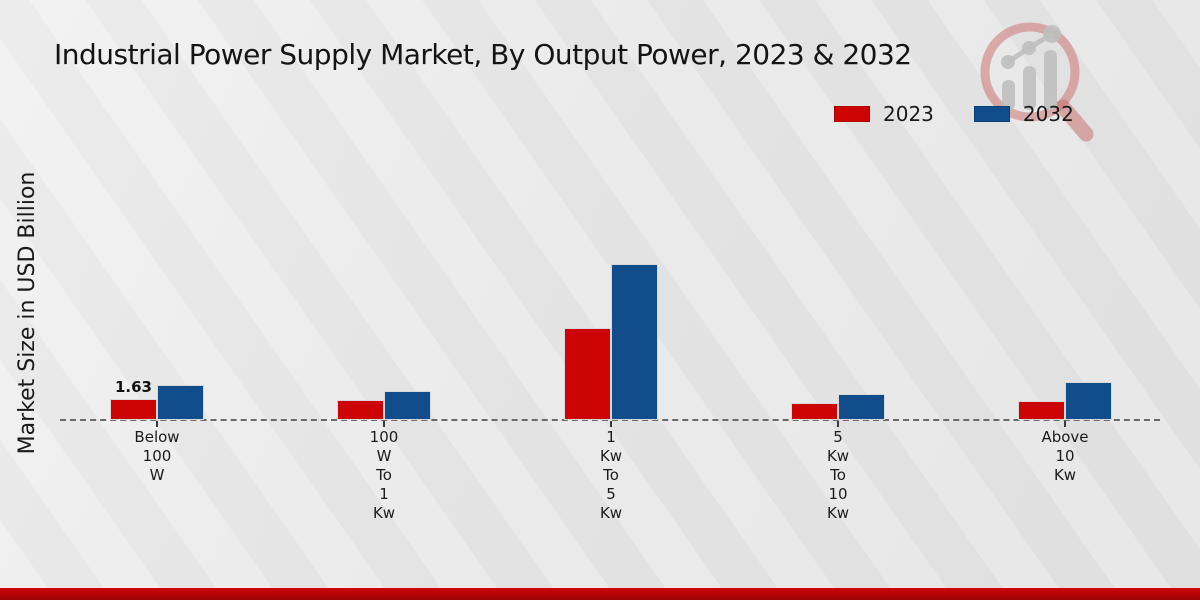 This screenshot has width=1200, height=600. I want to click on axis-tick-1-kw-to-5-kw, so click(611, 424).